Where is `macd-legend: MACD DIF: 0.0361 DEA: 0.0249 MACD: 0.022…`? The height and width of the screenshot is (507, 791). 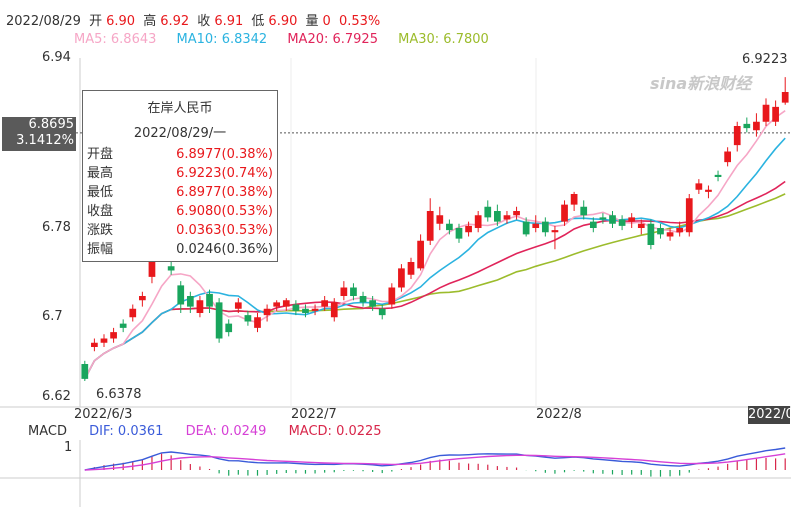
macd-legend: MACD DIF: 0.0361 DEA: 0.0249 MACD: 0.022… is located at coordinates (214, 431).